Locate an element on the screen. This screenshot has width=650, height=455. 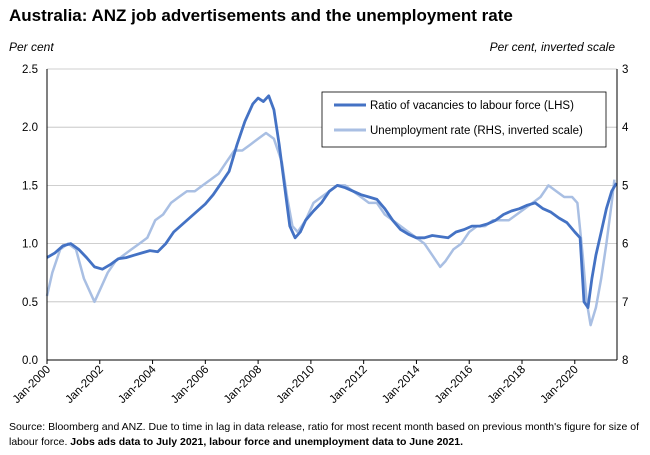
right-tick-label: 6 is located at coordinates (625, 245).